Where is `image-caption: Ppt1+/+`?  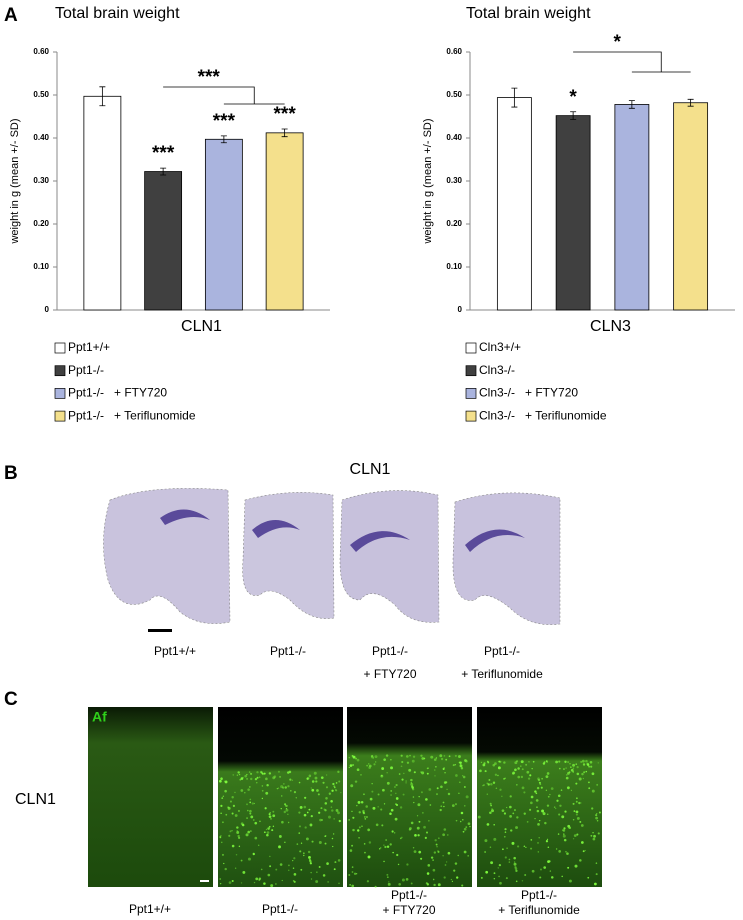 image-caption: Ppt1+/+ is located at coordinates (150, 909).